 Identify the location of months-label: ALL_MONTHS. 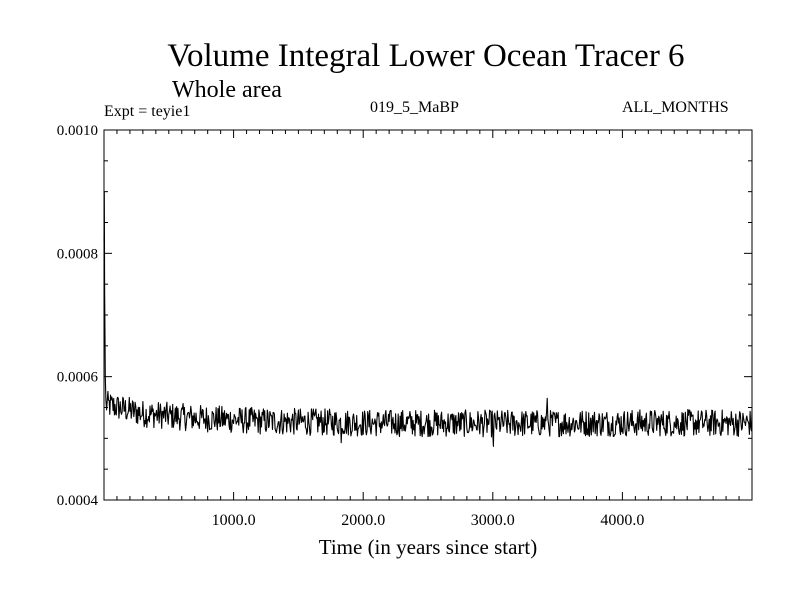
(675, 107).